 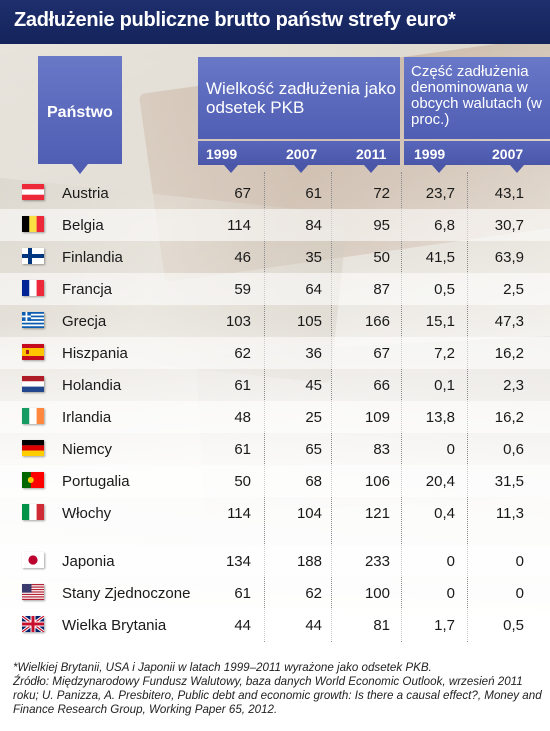 I want to click on debt-years-header: 1999 2007 2011, so click(x=299, y=157).